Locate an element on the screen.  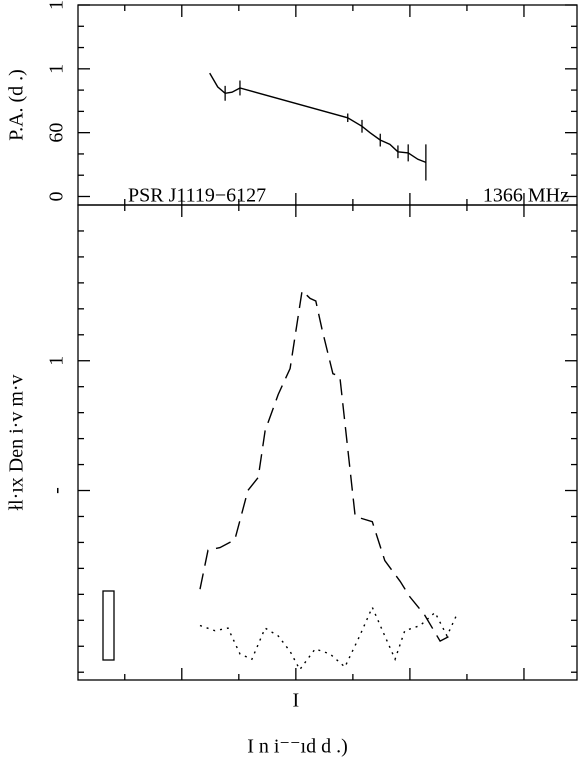
y-tick-label: 60 is located at coordinates (57, 133).